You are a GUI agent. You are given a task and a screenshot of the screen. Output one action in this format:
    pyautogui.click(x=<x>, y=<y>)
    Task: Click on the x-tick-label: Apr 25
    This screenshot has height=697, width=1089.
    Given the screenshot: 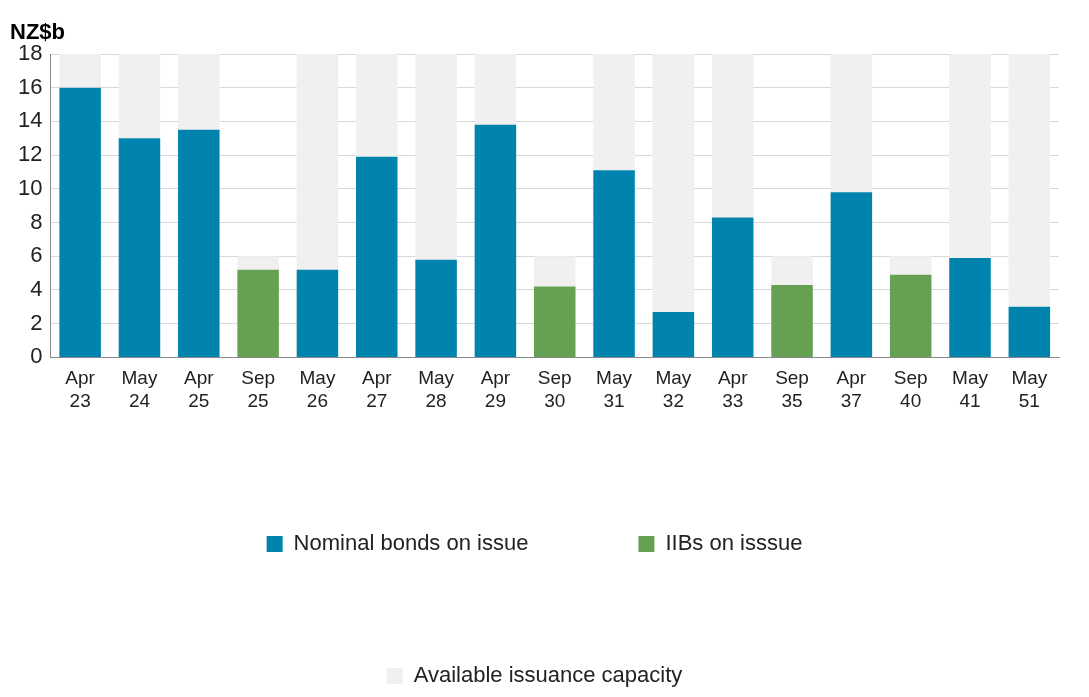 What is the action you would take?
    pyautogui.click(x=199, y=389)
    